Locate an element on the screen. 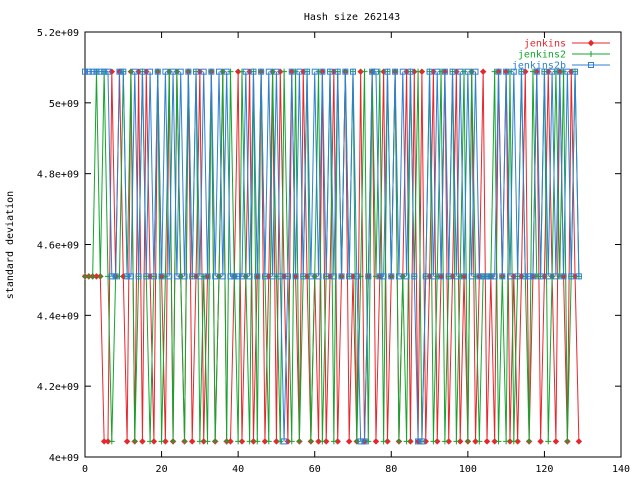  legend-label: jenkins is located at coordinates (545, 44).